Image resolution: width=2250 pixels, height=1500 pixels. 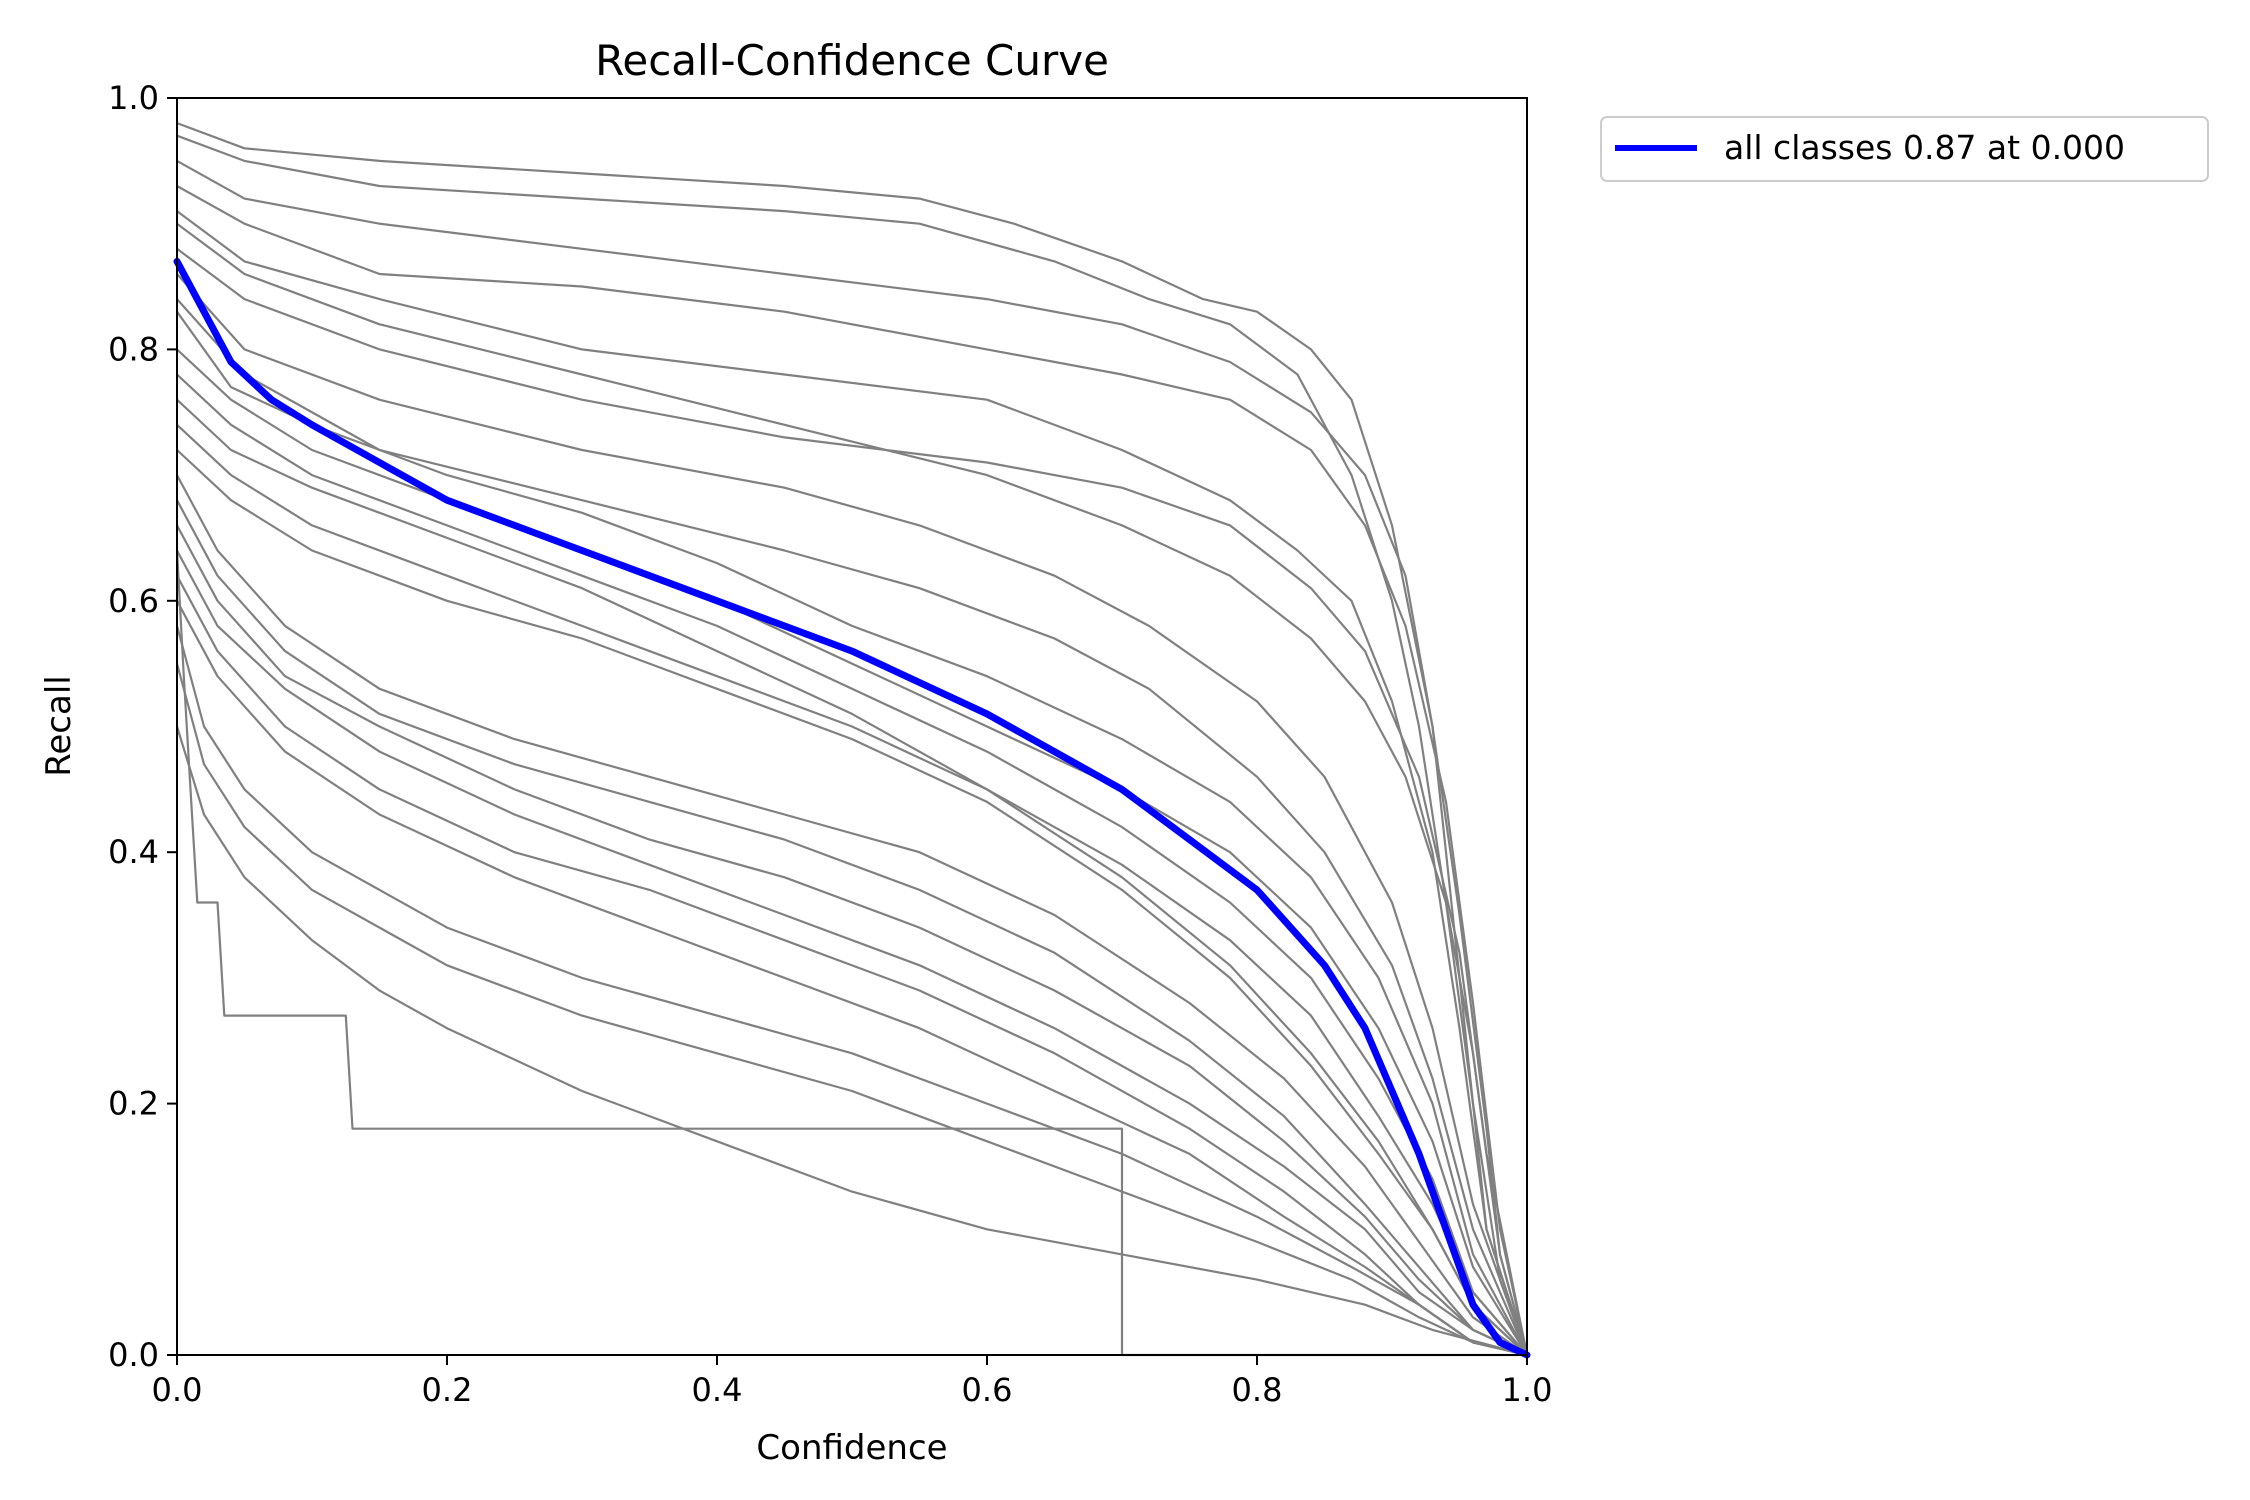 I want to click on y-tick-label: 0.0, so click(x=133, y=1355).